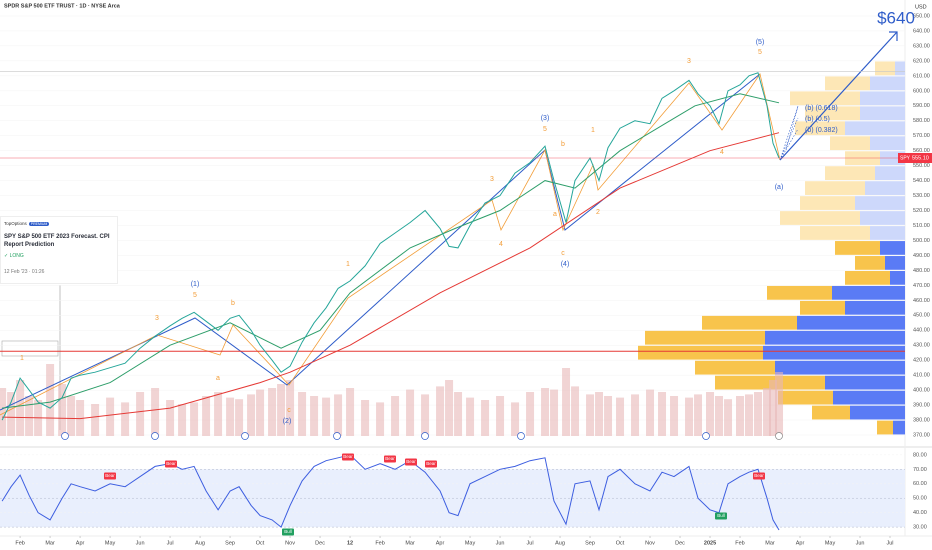 The image size is (932, 550). I want to click on y-tick-label: 520.00, so click(921, 211).